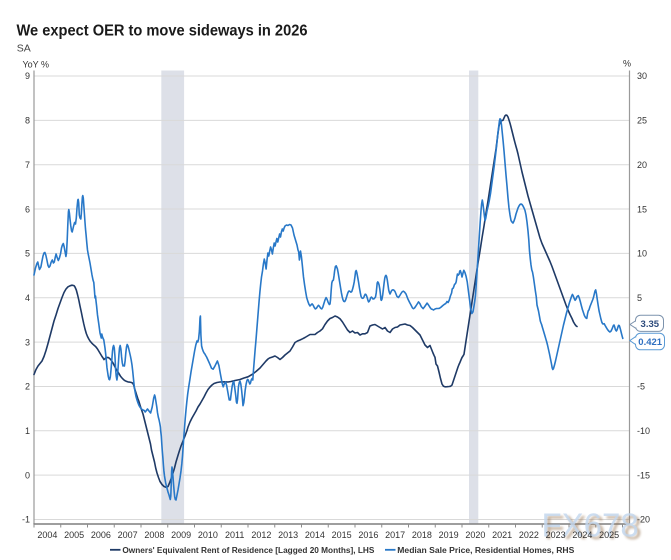  Describe the element at coordinates (643, 475) in the screenshot. I see `svg-text: -15` at that location.